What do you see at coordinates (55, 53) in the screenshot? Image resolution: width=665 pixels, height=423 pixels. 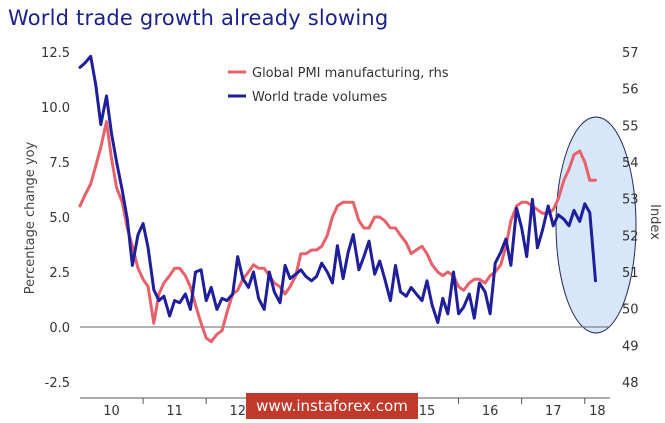 I see `y-tick-label: 12.5` at bounding box center [55, 53].